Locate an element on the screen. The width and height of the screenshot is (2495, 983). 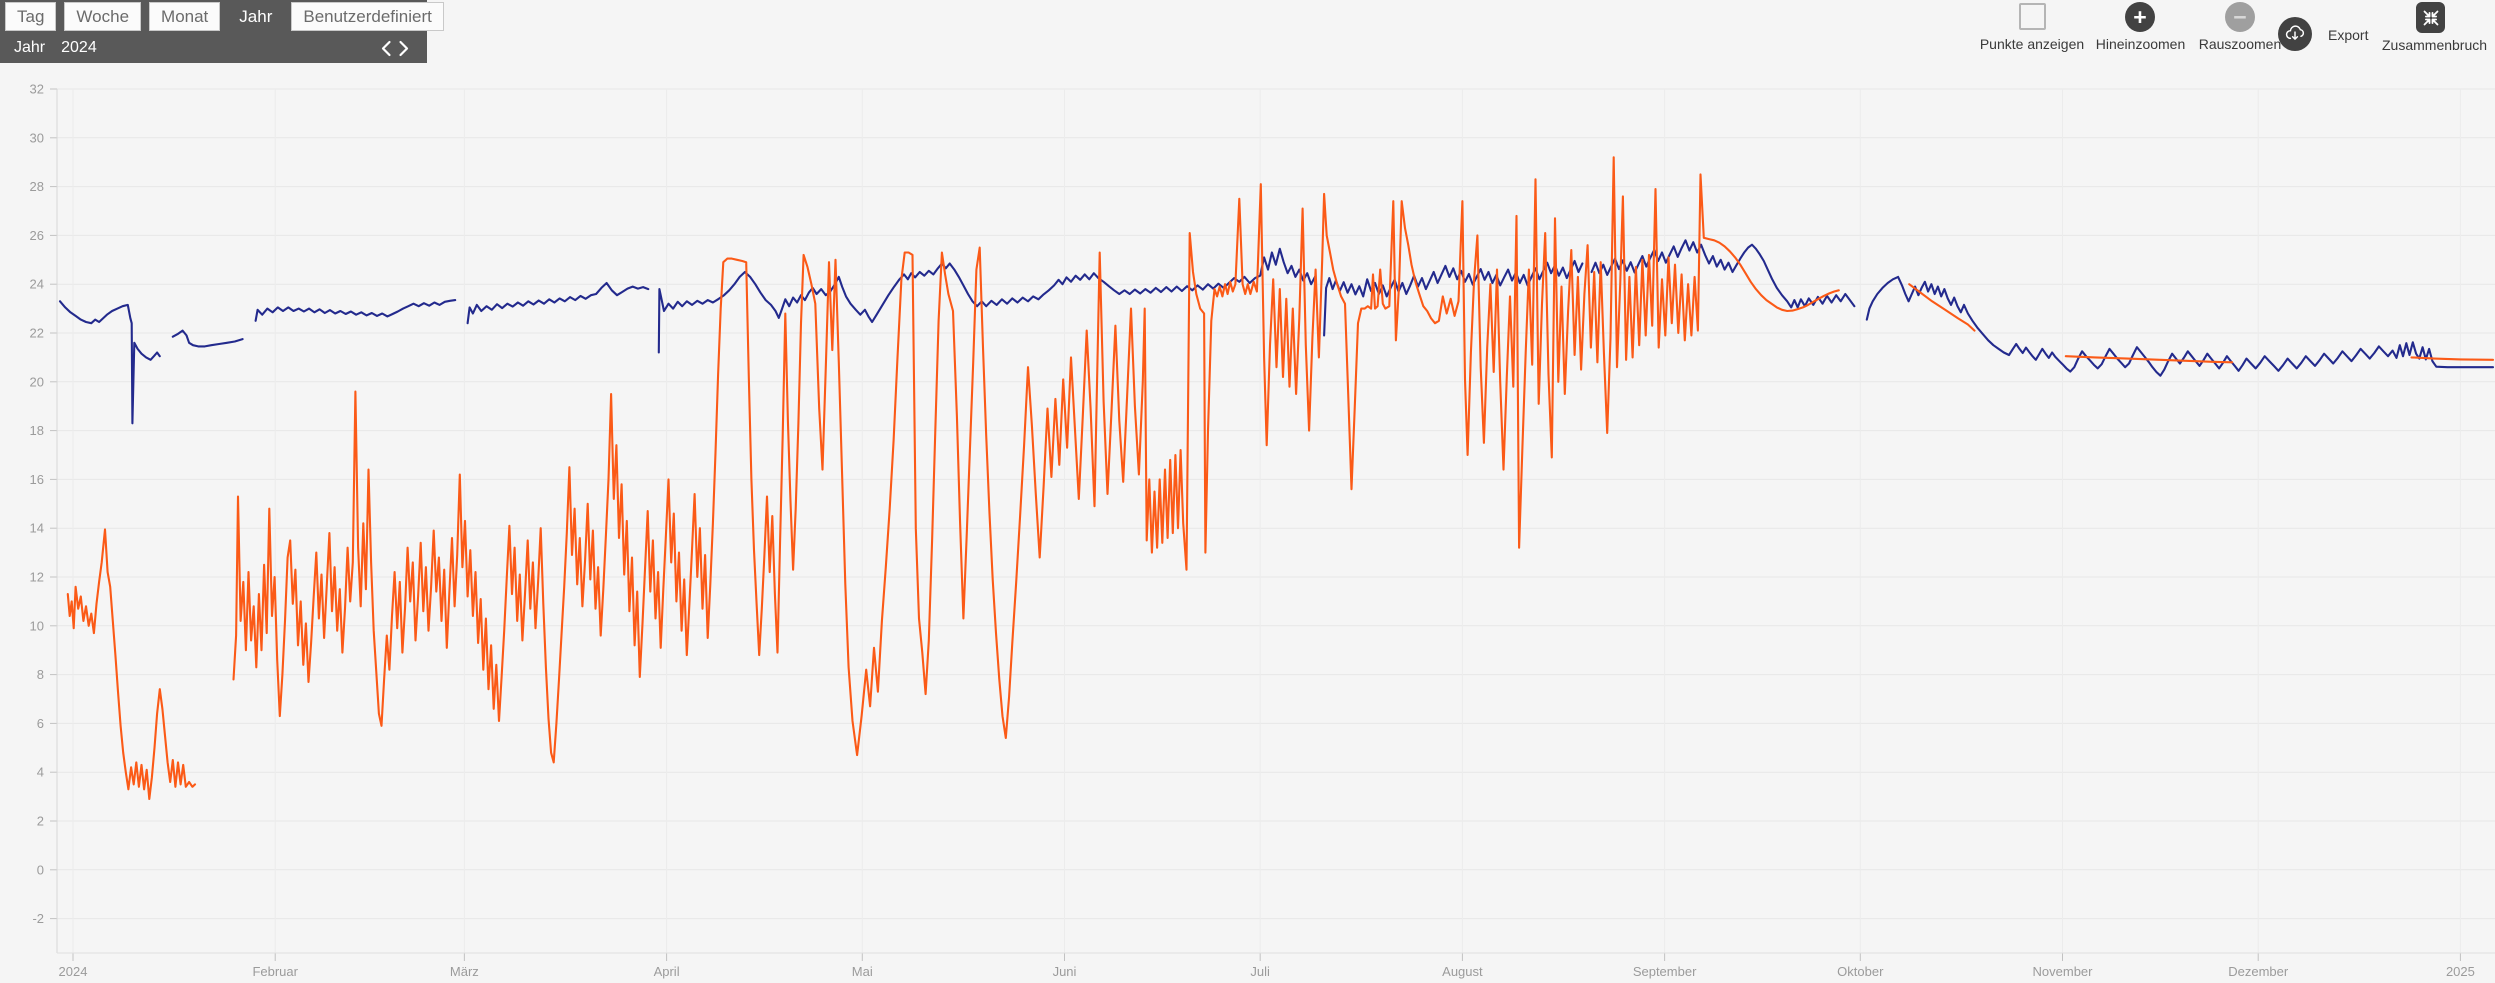
collapse-arrows-icon is located at coordinates (2430, 17).